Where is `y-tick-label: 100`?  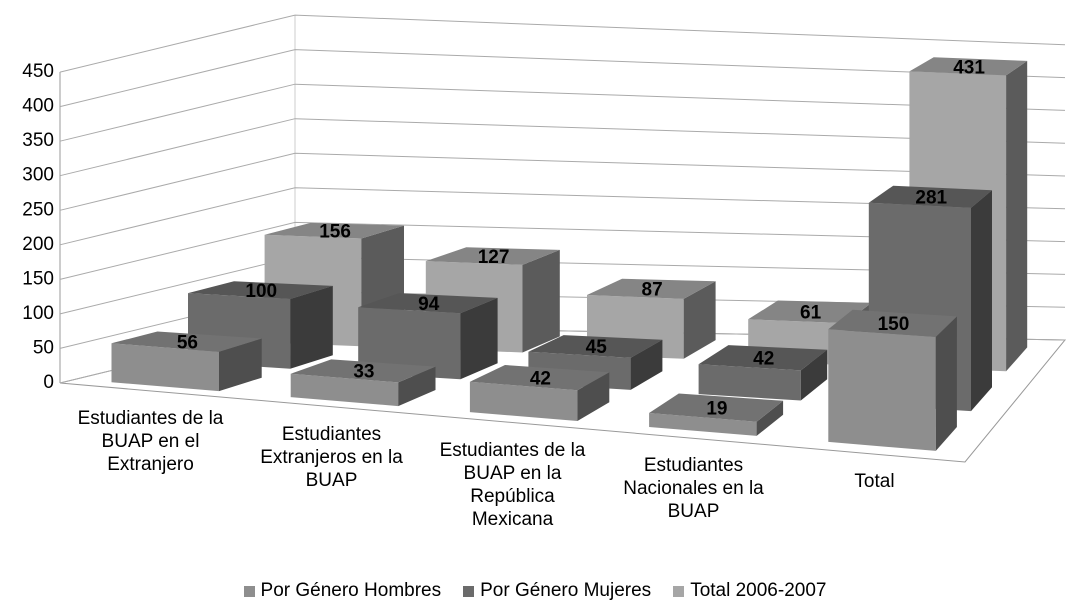
y-tick-label: 100 is located at coordinates (38, 313).